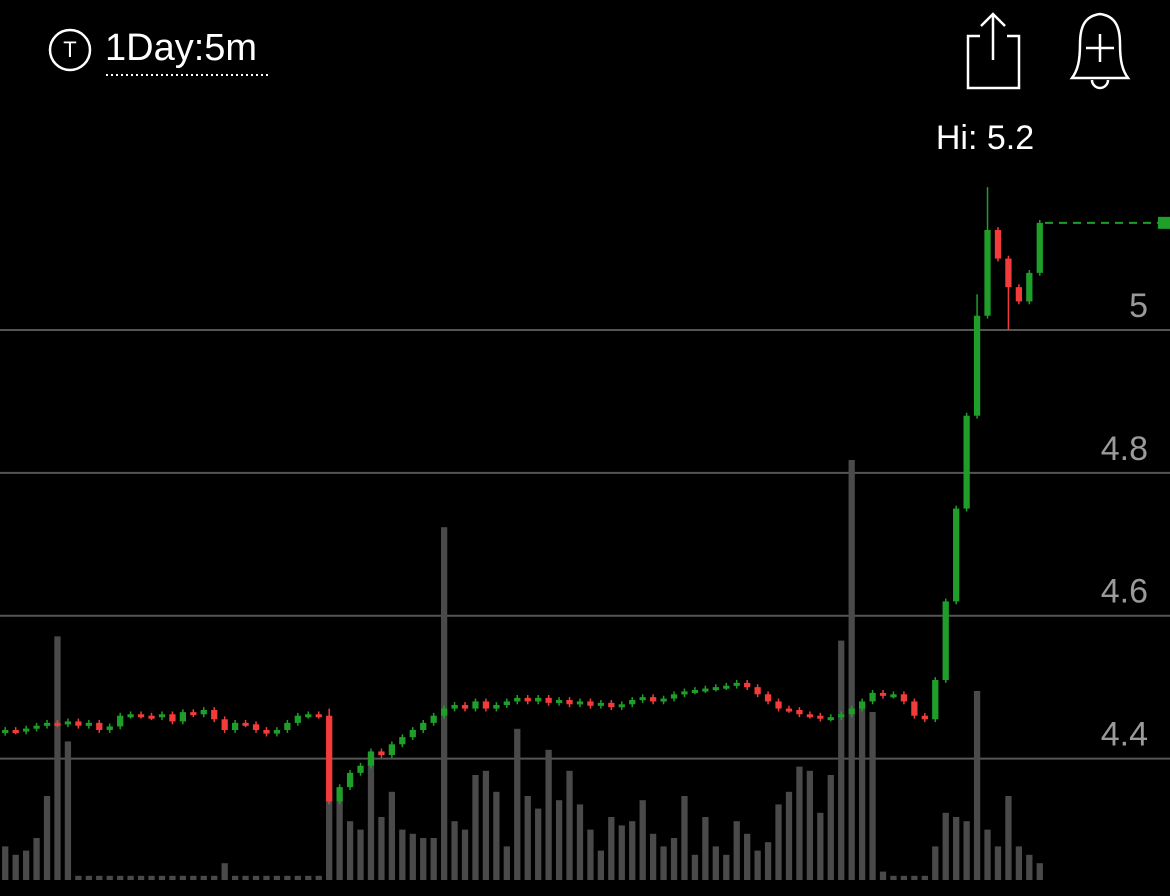 This screenshot has width=1170, height=896. I want to click on alert-button, so click(1100, 51).